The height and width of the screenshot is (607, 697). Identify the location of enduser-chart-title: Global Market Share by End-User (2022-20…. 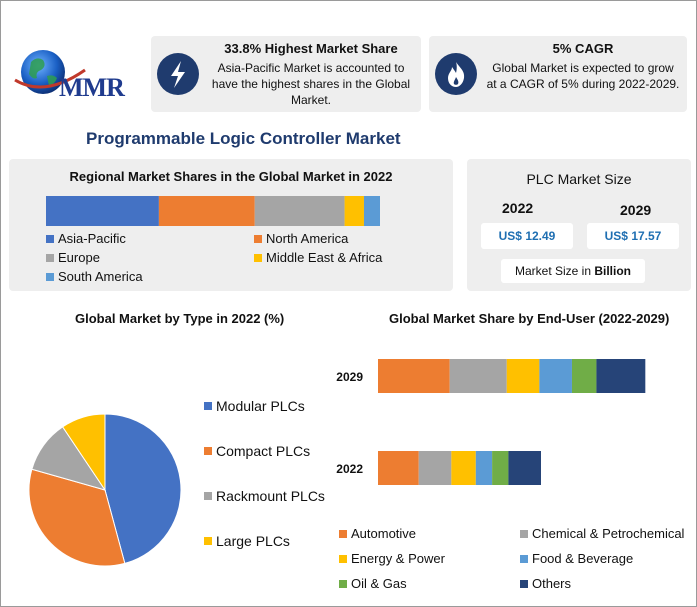
(529, 318).